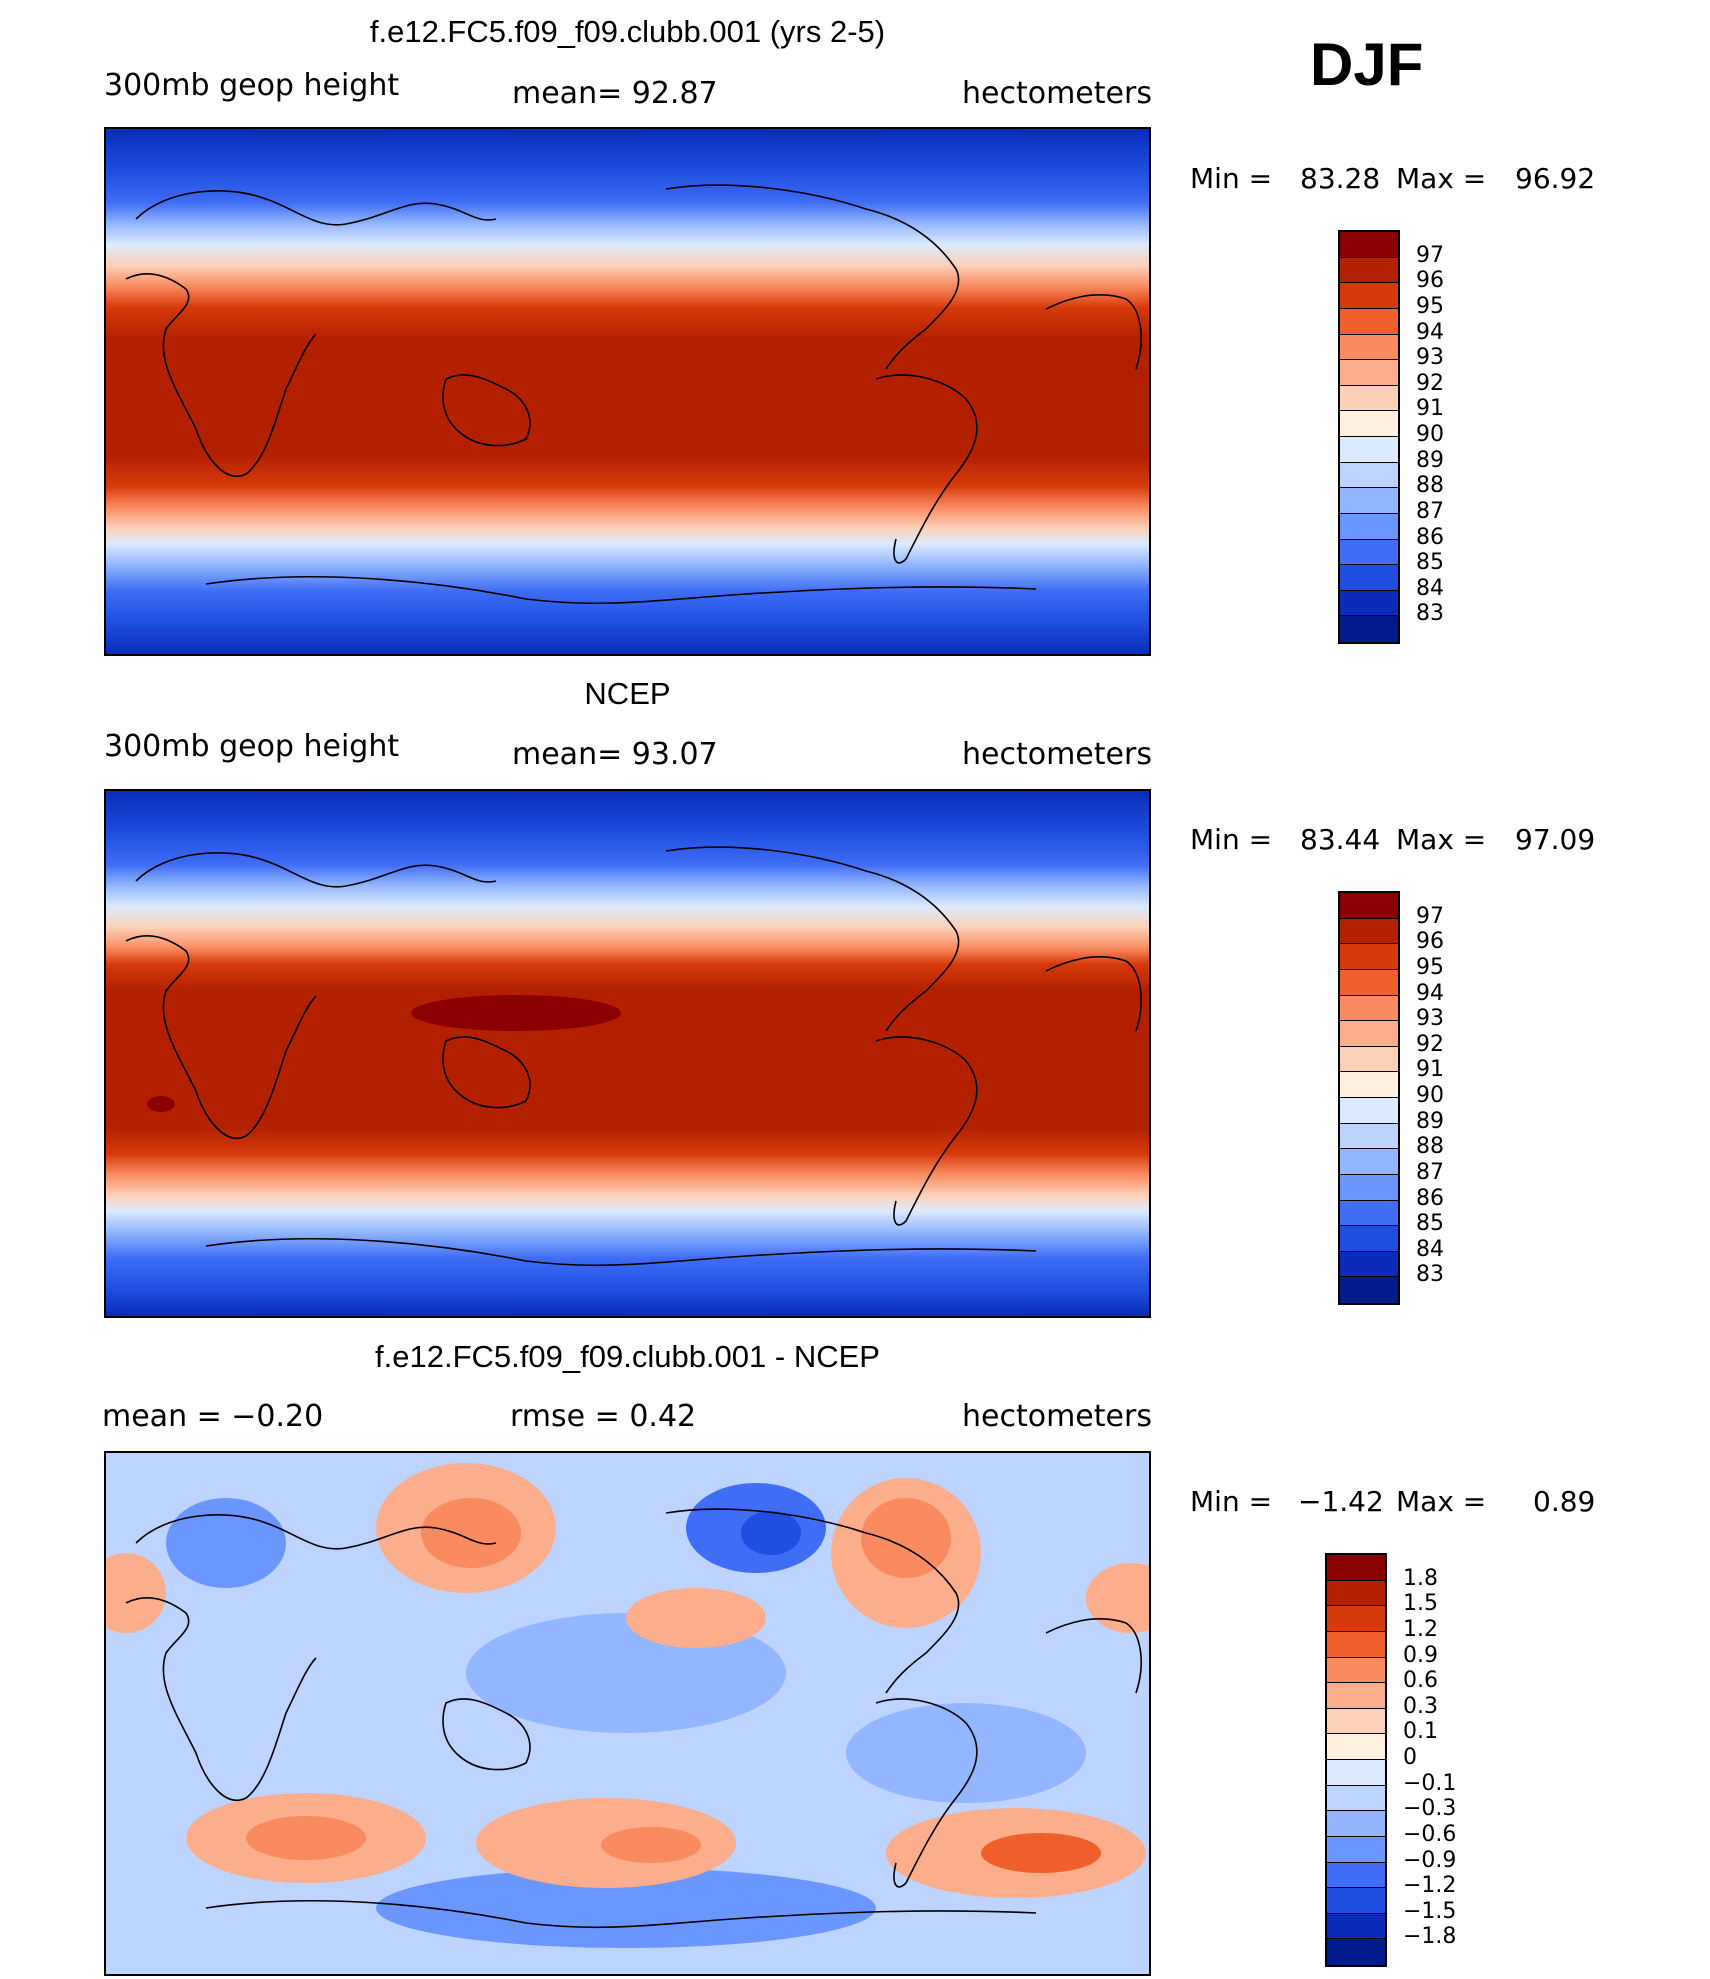 The height and width of the screenshot is (1979, 1710). Describe the element at coordinates (1420, 1655) in the screenshot. I see `colorbar-label: 0.9` at that location.